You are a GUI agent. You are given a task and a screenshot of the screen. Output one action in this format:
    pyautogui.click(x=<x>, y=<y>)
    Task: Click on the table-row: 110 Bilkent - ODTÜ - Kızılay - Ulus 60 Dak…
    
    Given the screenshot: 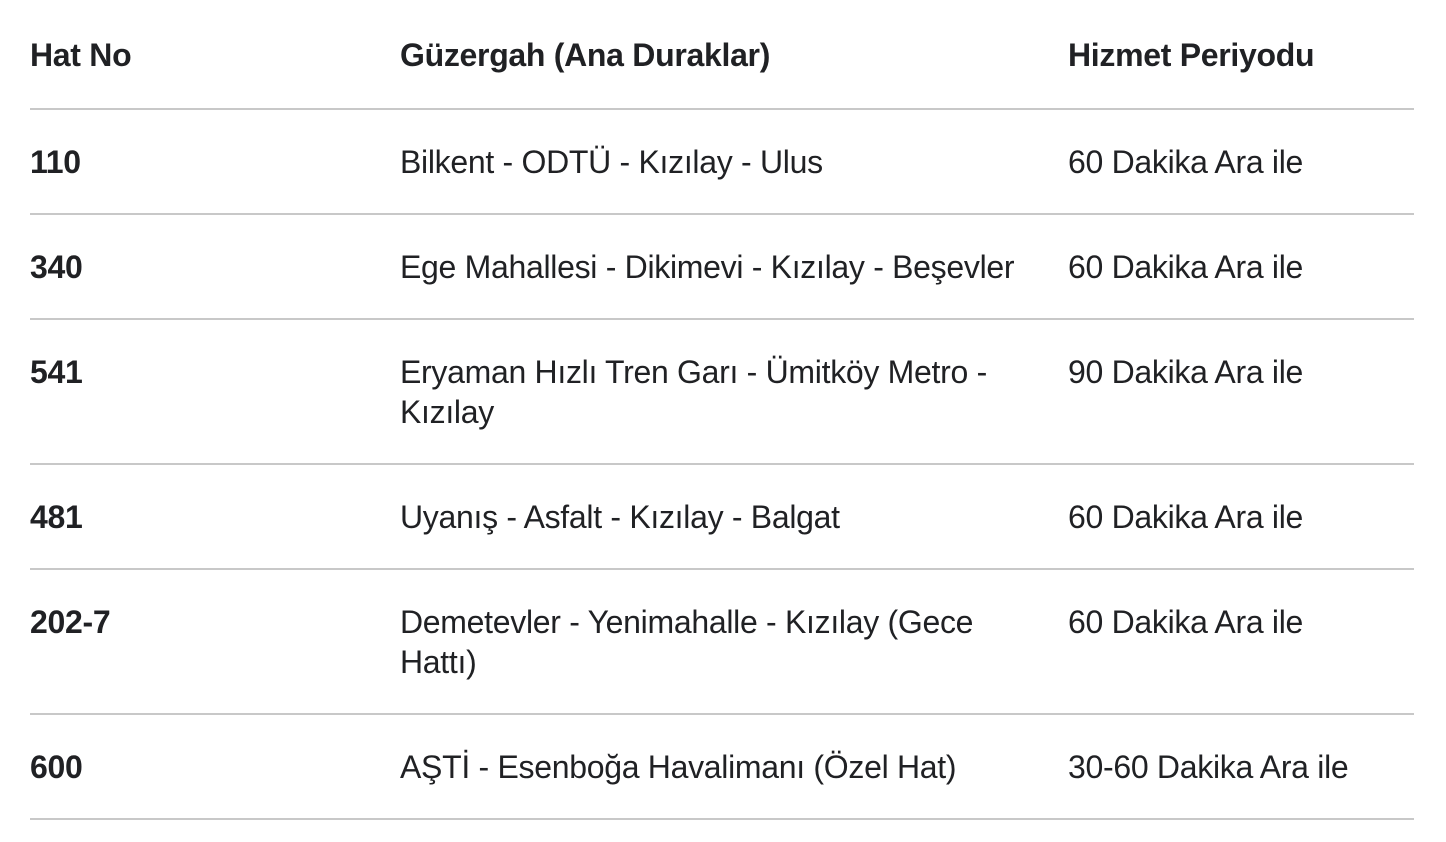 What is the action you would take?
    pyautogui.click(x=722, y=162)
    